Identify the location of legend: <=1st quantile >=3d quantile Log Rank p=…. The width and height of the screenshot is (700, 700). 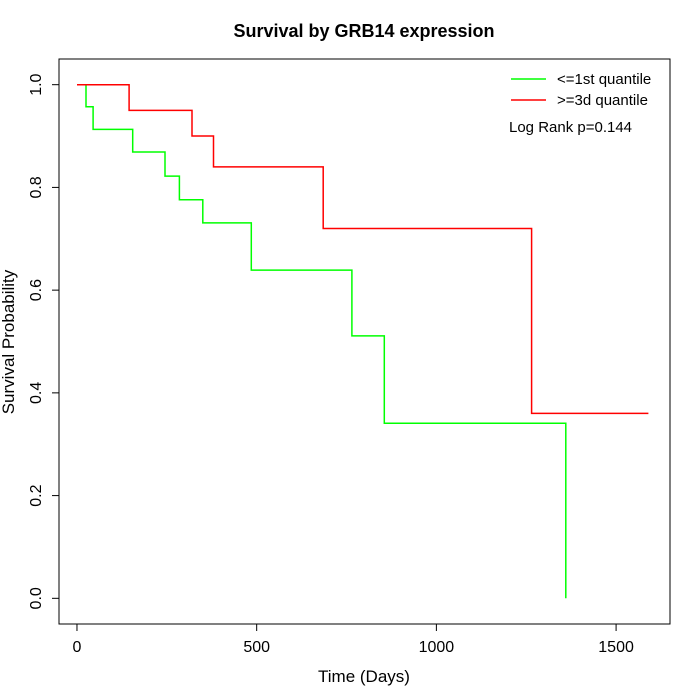
(580, 103).